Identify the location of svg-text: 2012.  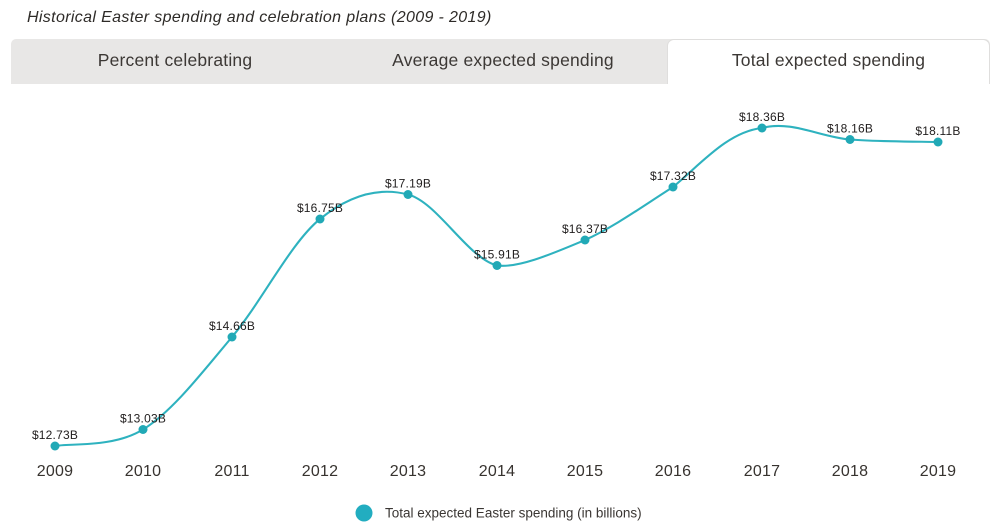
(320, 471).